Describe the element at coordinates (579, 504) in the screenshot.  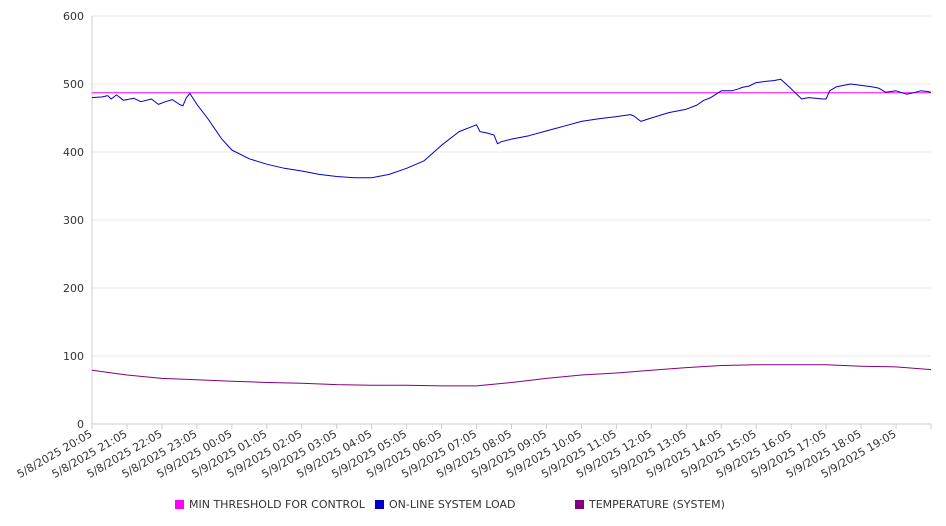
I see `legend-swatch-temperature` at that location.